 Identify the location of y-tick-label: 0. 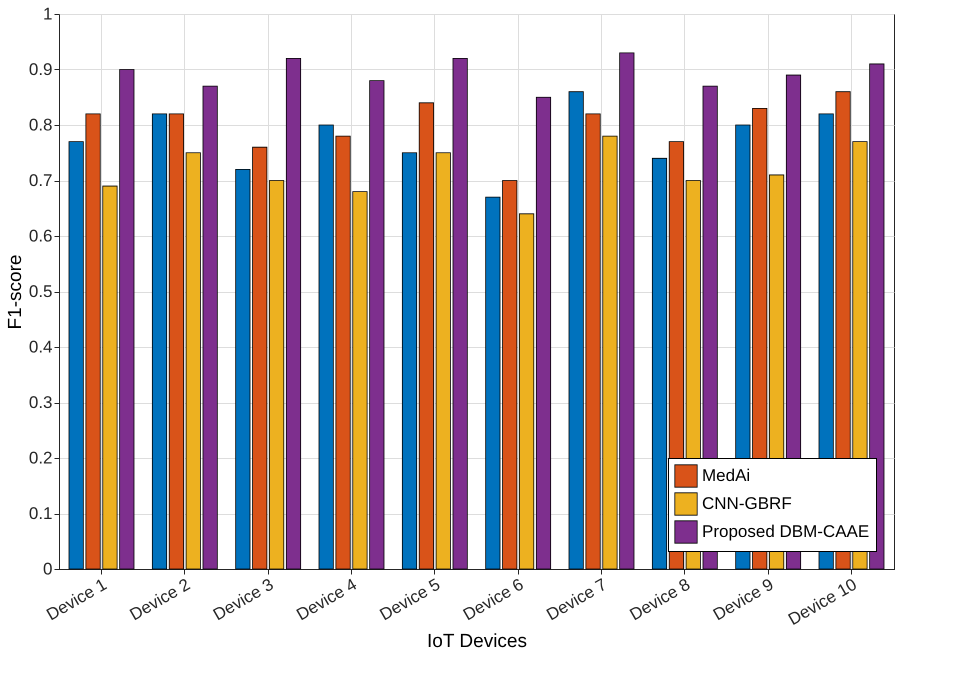
(47, 569).